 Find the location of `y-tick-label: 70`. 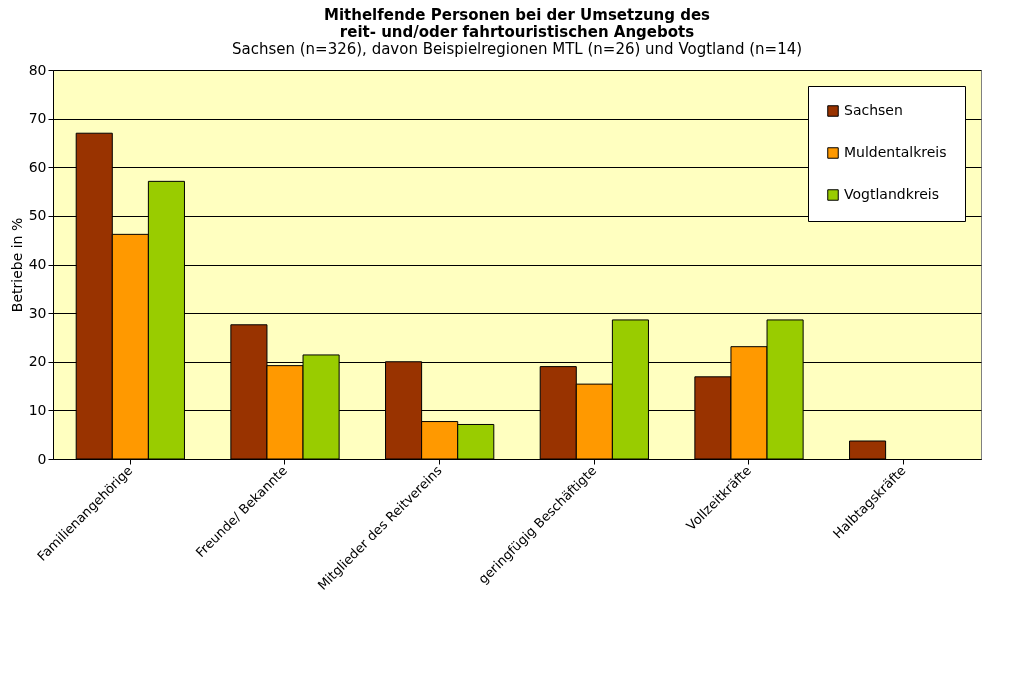

y-tick-label: 70 is located at coordinates (37, 118).